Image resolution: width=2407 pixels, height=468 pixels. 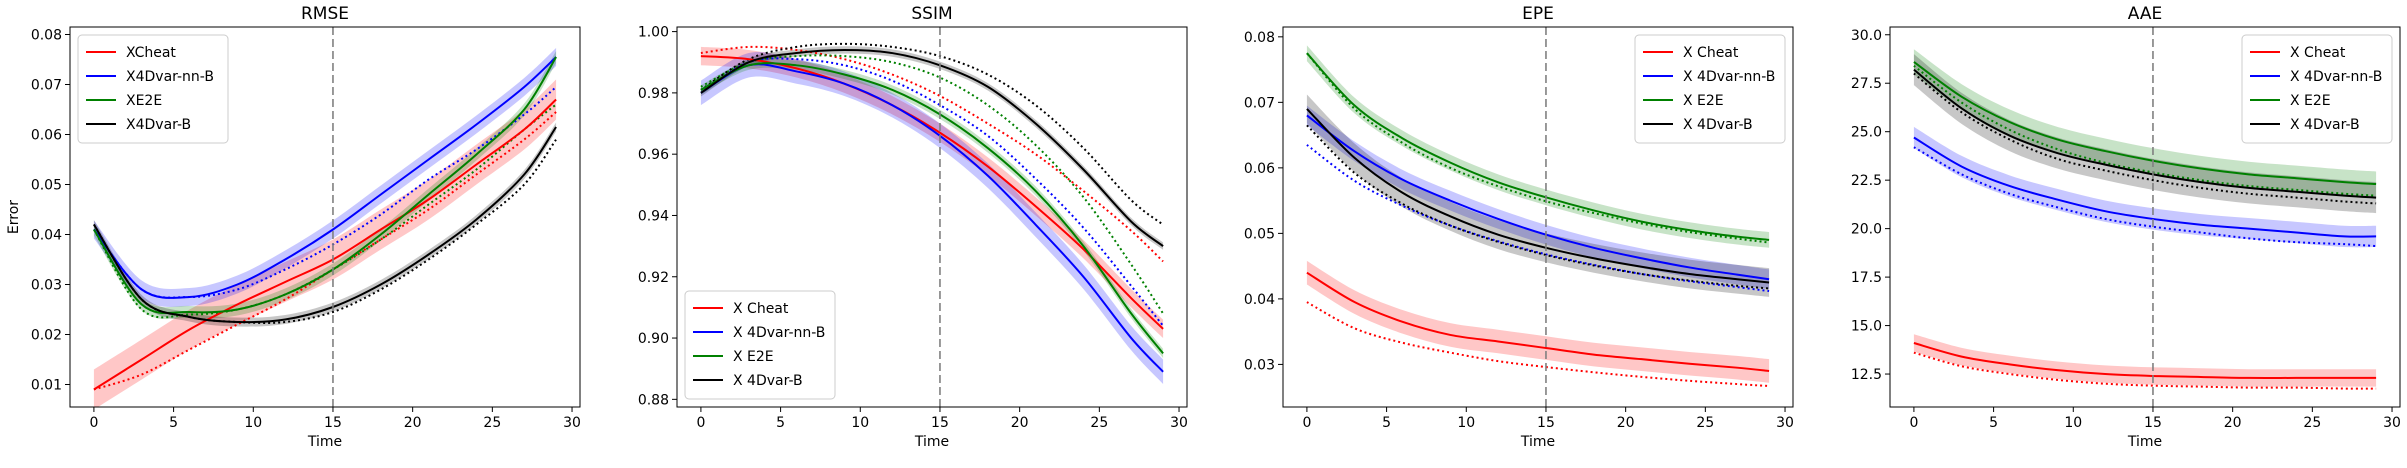 What do you see at coordinates (1866, 84) in the screenshot?
I see `y-tick-label: 27.5` at bounding box center [1866, 84].